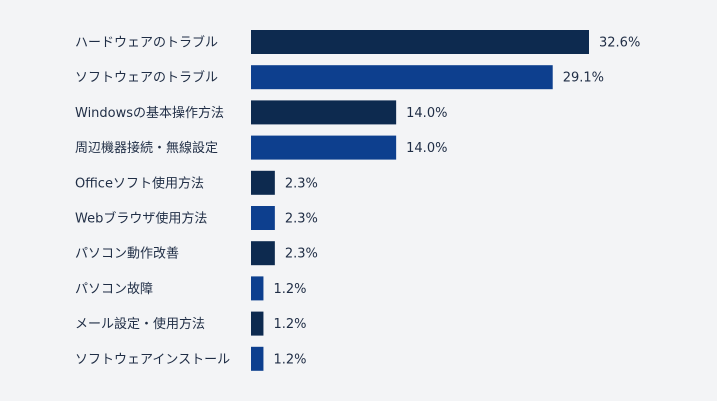  I want to click on value-label: 29.1%, so click(583, 78).